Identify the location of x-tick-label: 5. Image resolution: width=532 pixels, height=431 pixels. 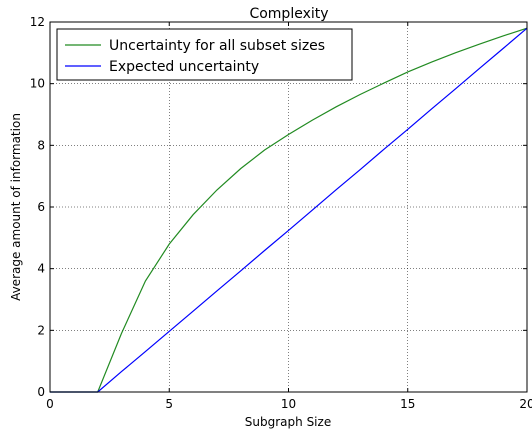
(169, 404).